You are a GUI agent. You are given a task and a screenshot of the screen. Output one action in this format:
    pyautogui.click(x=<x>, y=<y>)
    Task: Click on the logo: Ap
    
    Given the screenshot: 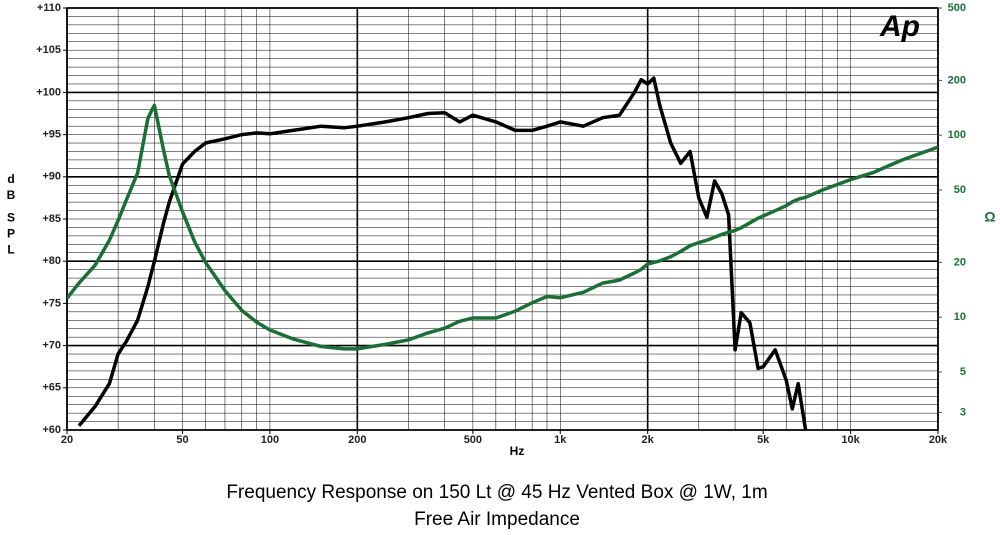 What is the action you would take?
    pyautogui.click(x=899, y=26)
    